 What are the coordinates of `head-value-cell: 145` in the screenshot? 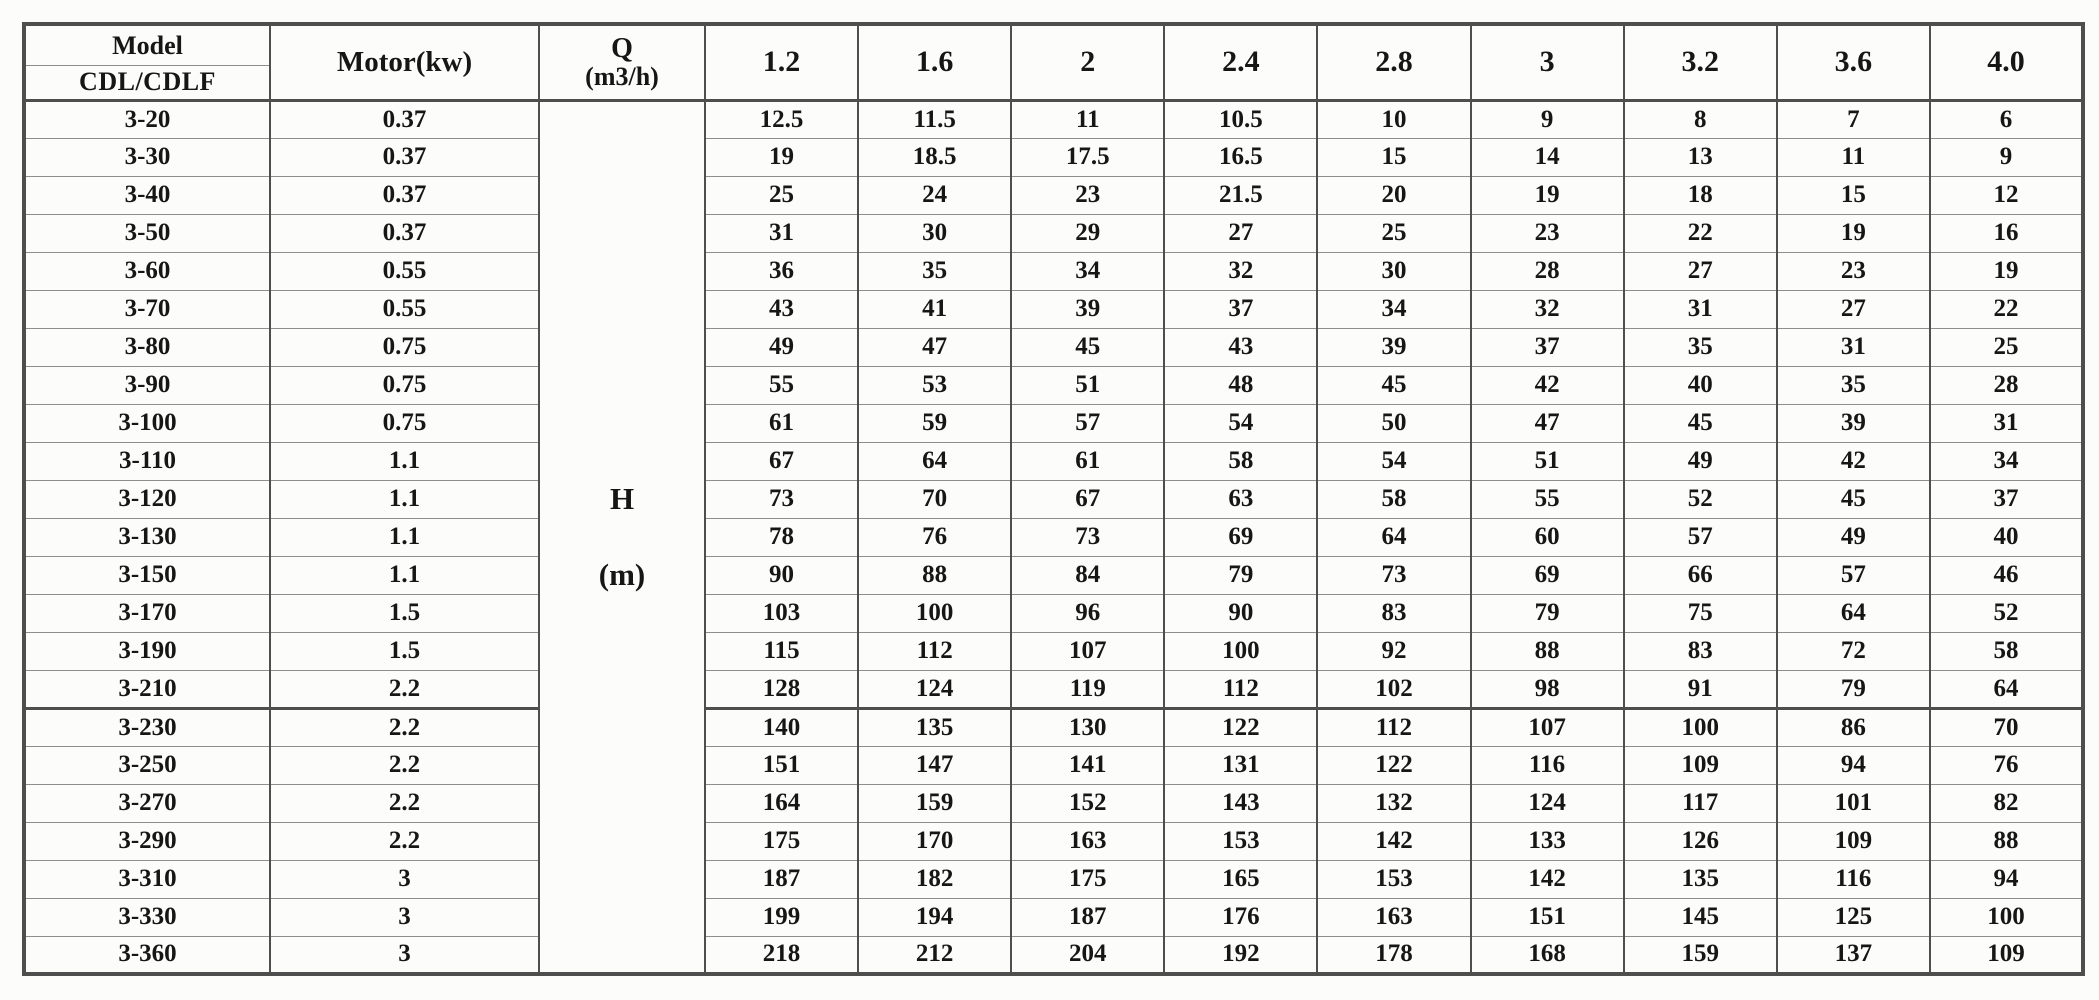 It's located at (1700, 917).